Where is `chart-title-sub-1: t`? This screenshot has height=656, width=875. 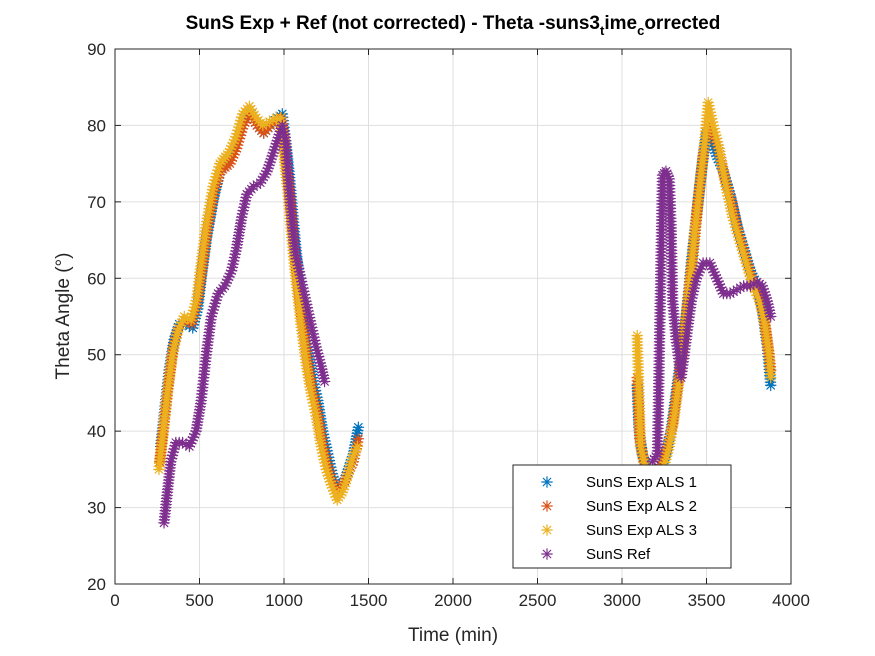
chart-title-sub-1: t is located at coordinates (602, 30).